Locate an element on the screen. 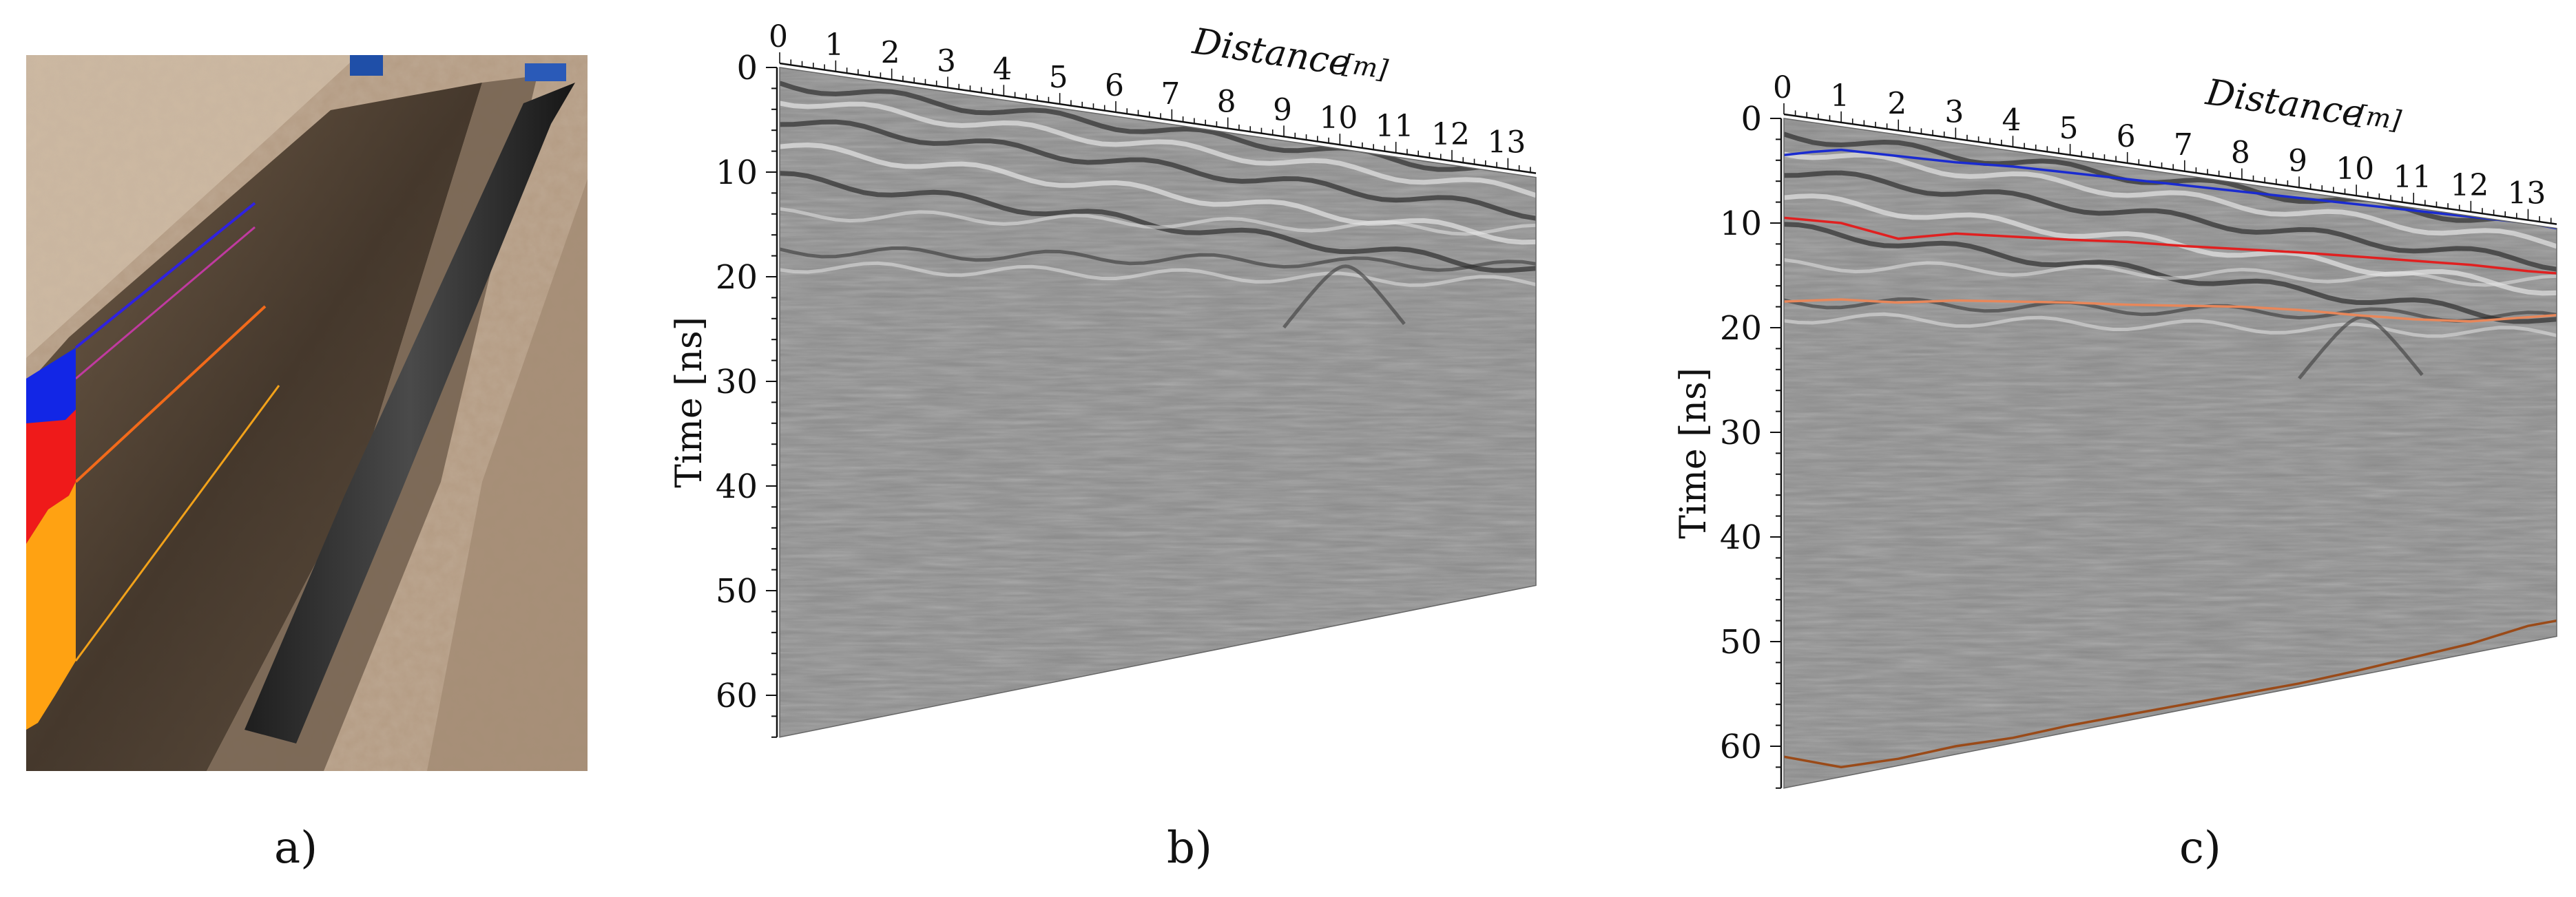 The image size is (2576, 897). layer-blue is located at coordinates (51, 385).